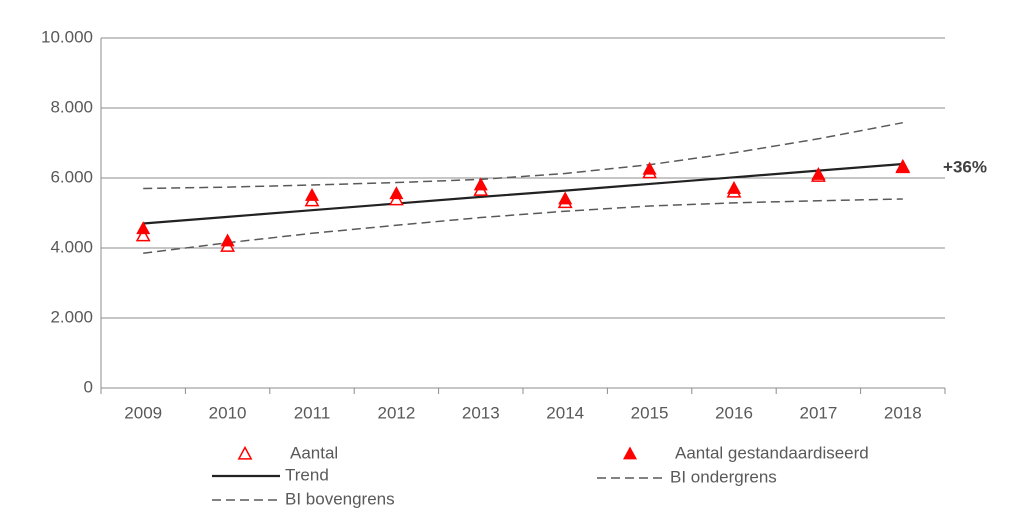 The image size is (1022, 523). What do you see at coordinates (71, 106) in the screenshot?
I see `y-tick-label: 8.000` at bounding box center [71, 106].